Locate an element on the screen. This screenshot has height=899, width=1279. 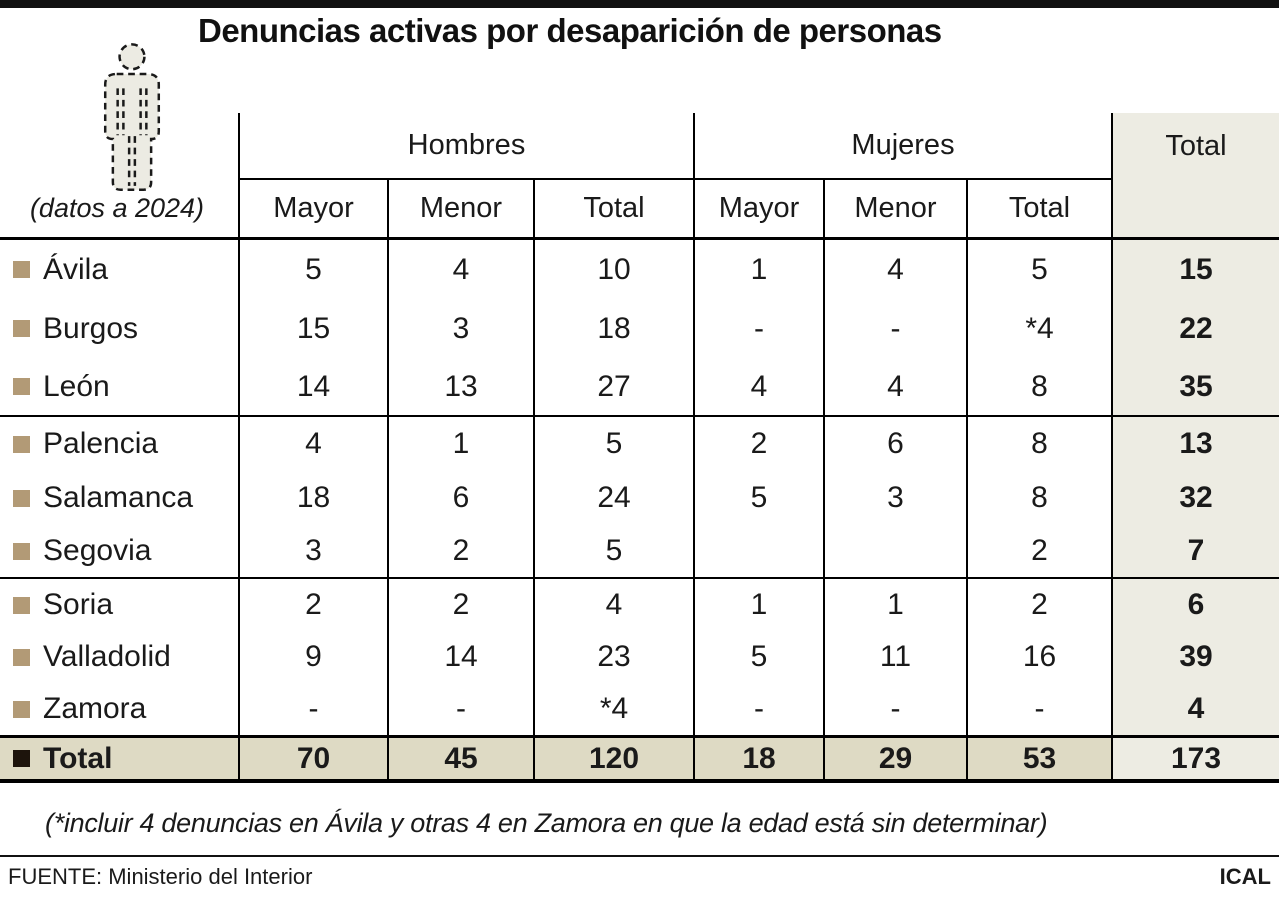
value-cell: 11 is located at coordinates (894, 657).